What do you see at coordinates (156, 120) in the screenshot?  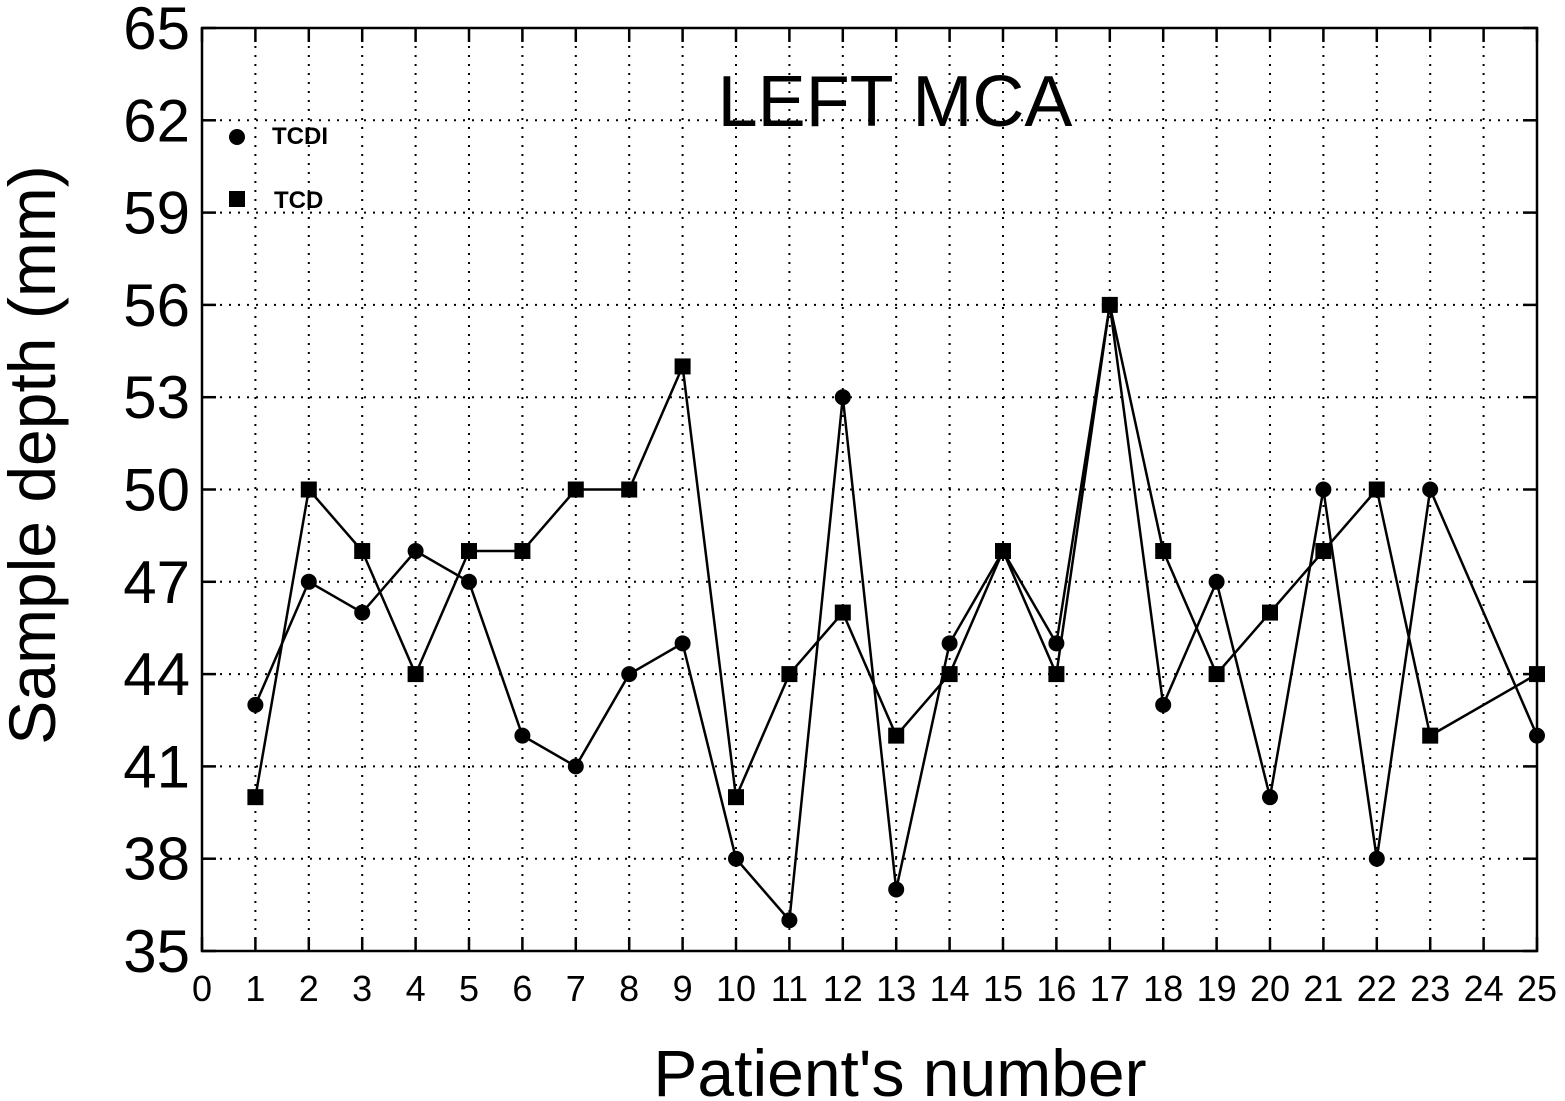 I see `y-tick-label: 62` at bounding box center [156, 120].